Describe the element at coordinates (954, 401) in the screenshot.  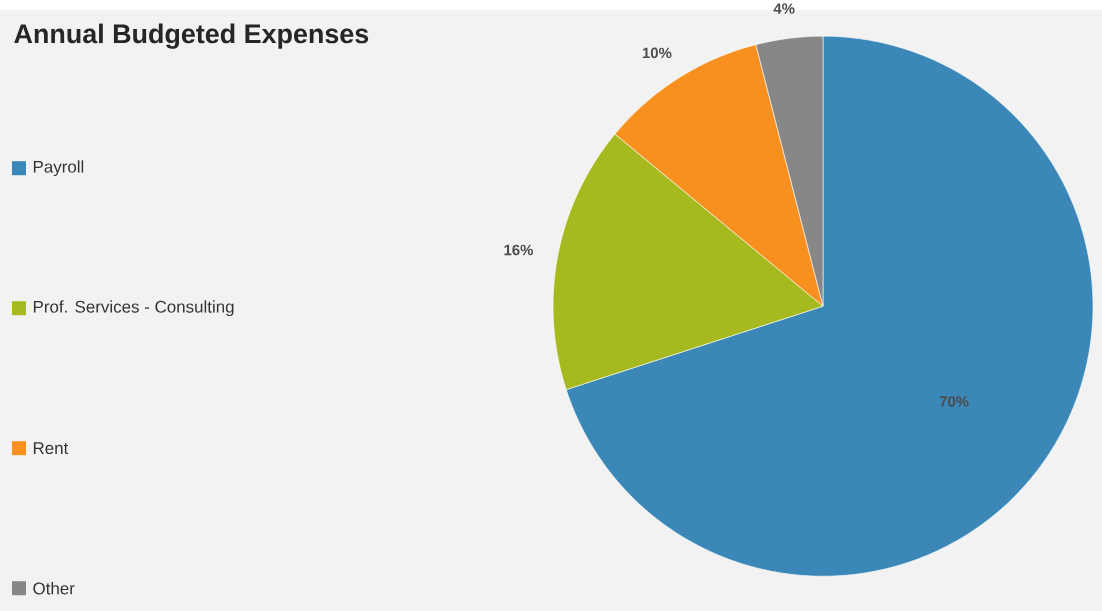
I see `data-label: 70%` at that location.